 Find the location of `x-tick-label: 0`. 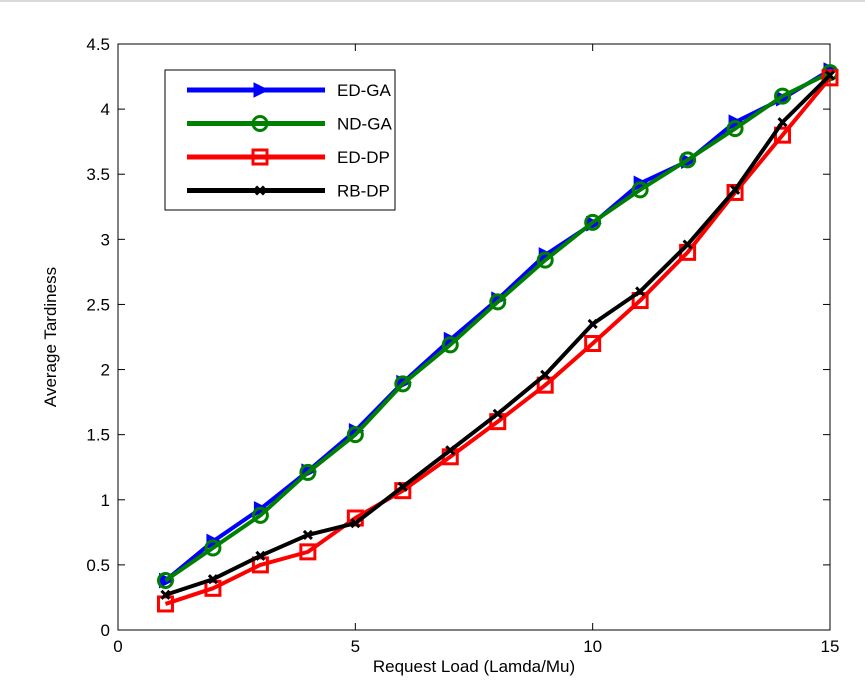

x-tick-label: 0 is located at coordinates (117, 646).